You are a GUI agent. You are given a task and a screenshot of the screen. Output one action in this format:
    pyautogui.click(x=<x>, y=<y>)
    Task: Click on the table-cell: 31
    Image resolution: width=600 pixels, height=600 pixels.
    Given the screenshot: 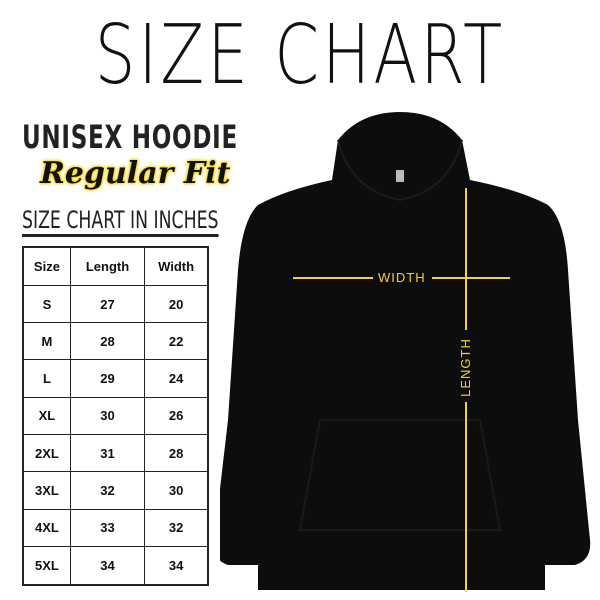 What is the action you would take?
    pyautogui.click(x=107, y=453)
    